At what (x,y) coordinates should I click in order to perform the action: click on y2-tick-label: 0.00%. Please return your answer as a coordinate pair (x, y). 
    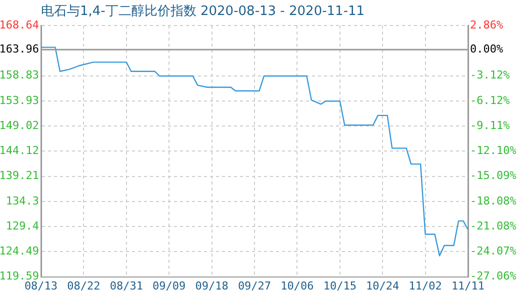
    Looking at the image, I should click on (487, 49).